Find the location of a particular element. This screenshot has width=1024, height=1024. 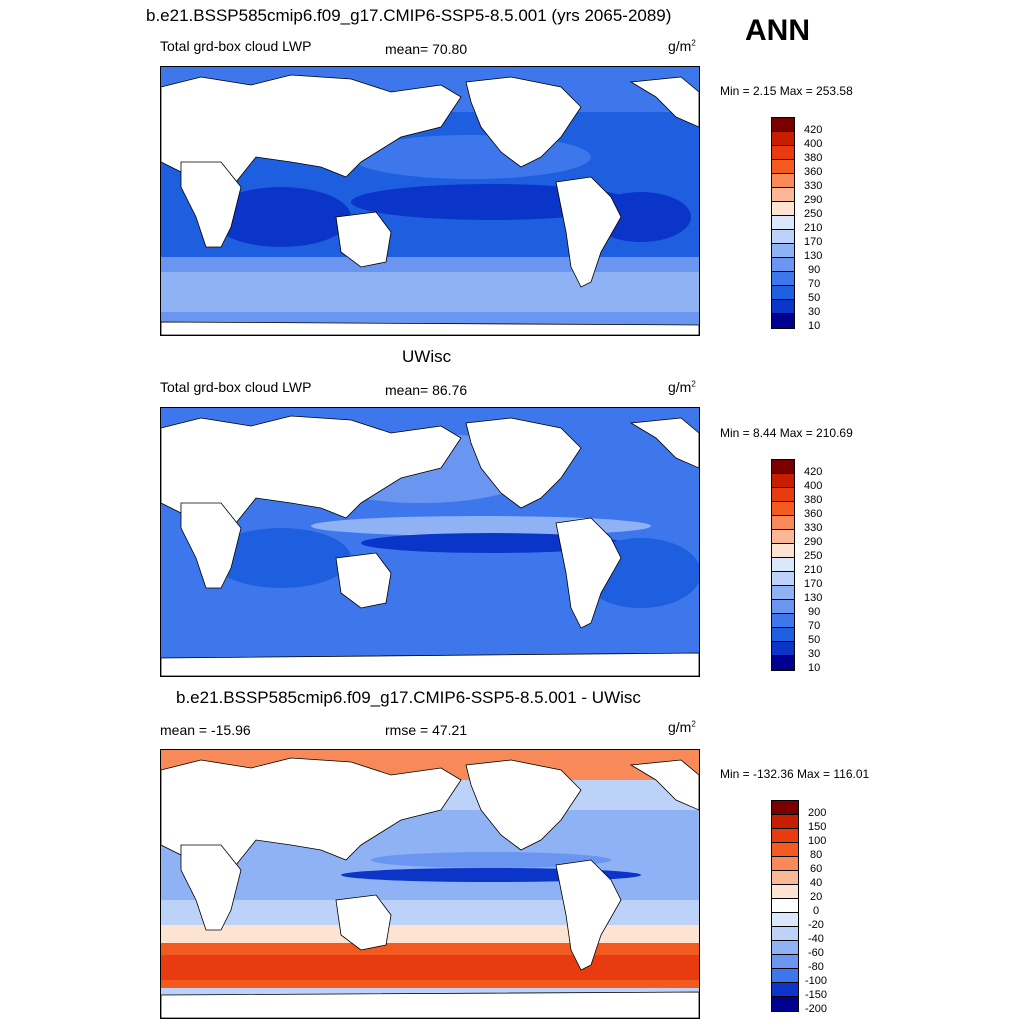

panel1-land is located at coordinates (430, 204).